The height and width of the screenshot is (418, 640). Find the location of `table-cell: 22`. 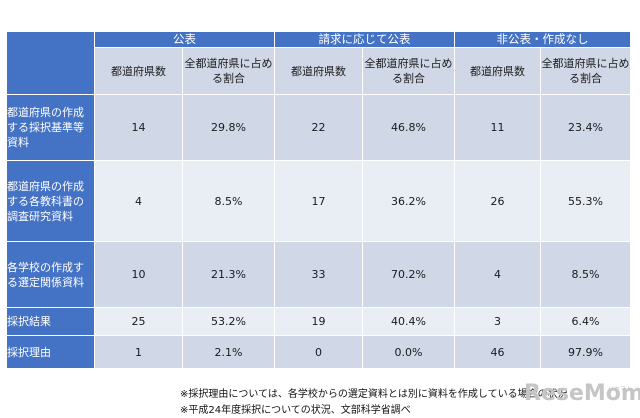

table-cell: 22 is located at coordinates (319, 128).